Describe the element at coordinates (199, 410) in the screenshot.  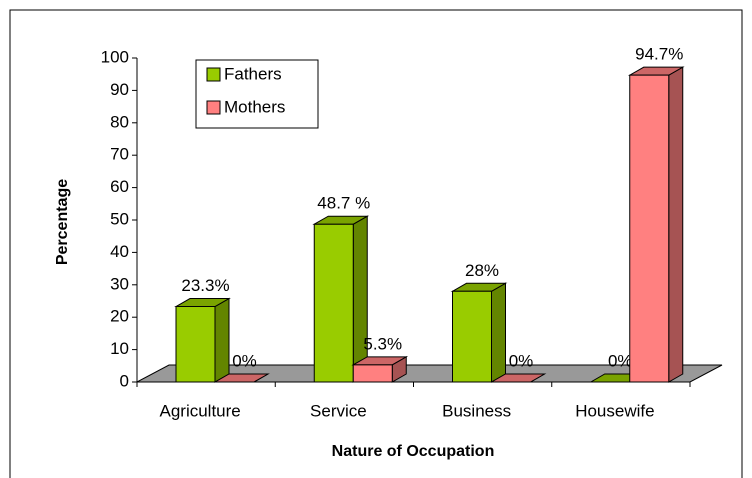
I see `x-tick-label: Agriculture` at that location.